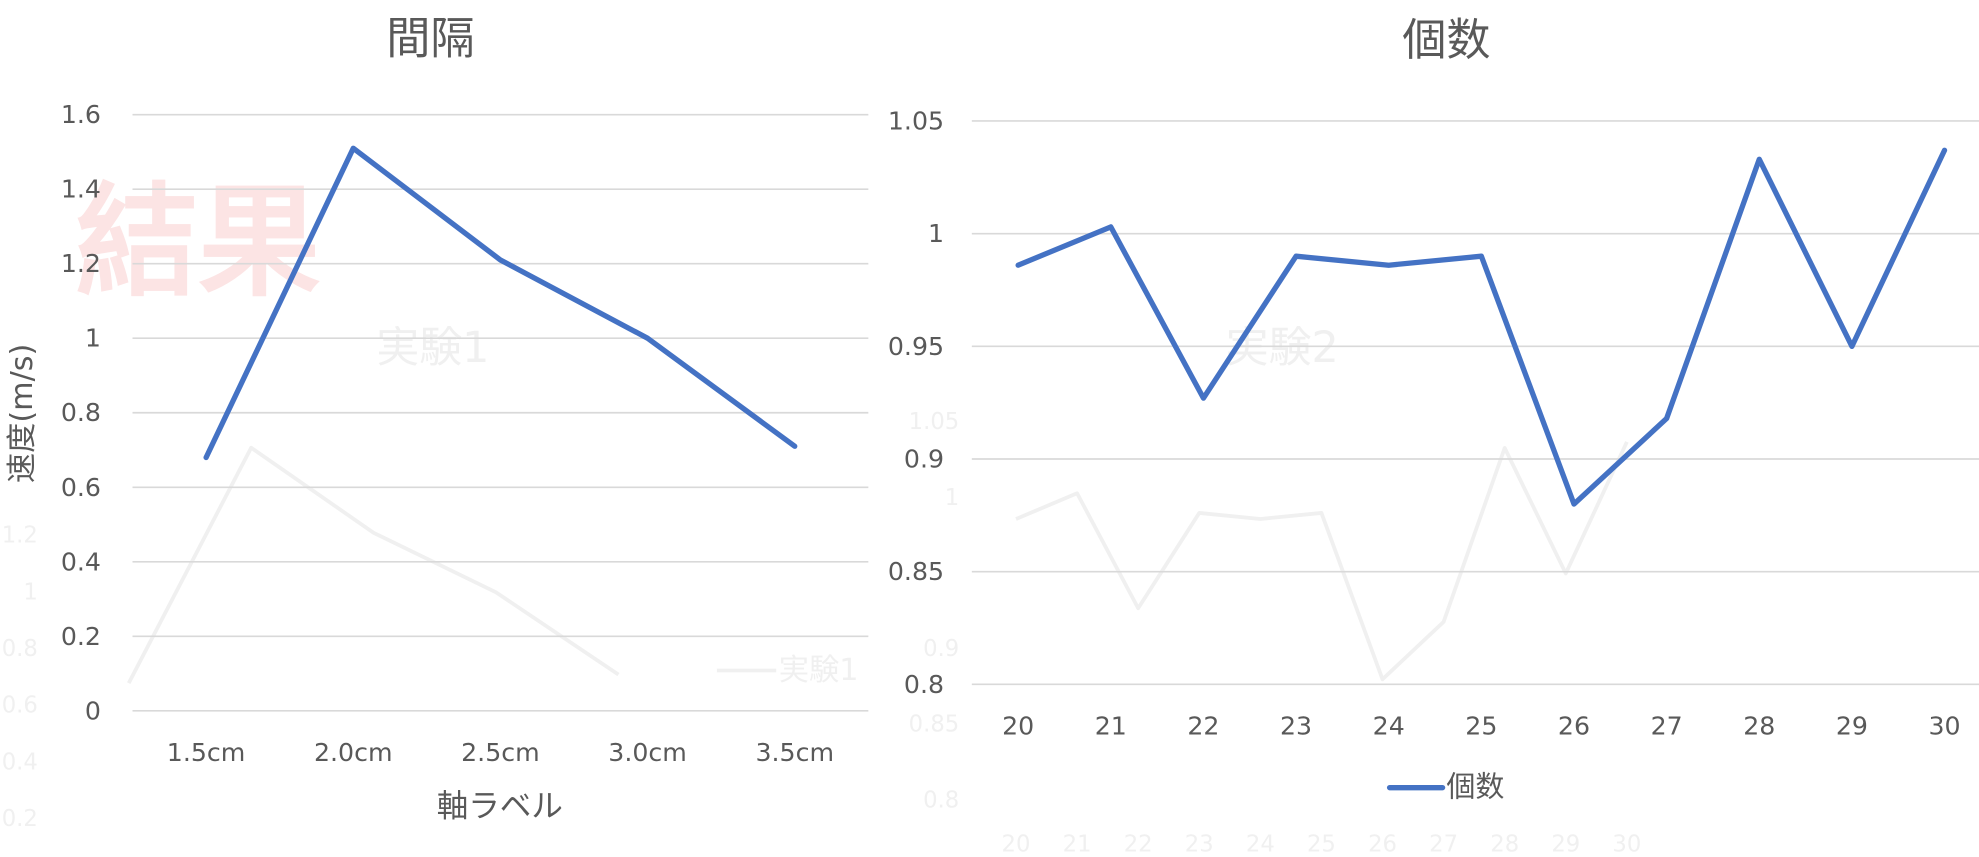 This screenshot has width=1979, height=857. I want to click on x-tick-label: 28, so click(1759, 725).